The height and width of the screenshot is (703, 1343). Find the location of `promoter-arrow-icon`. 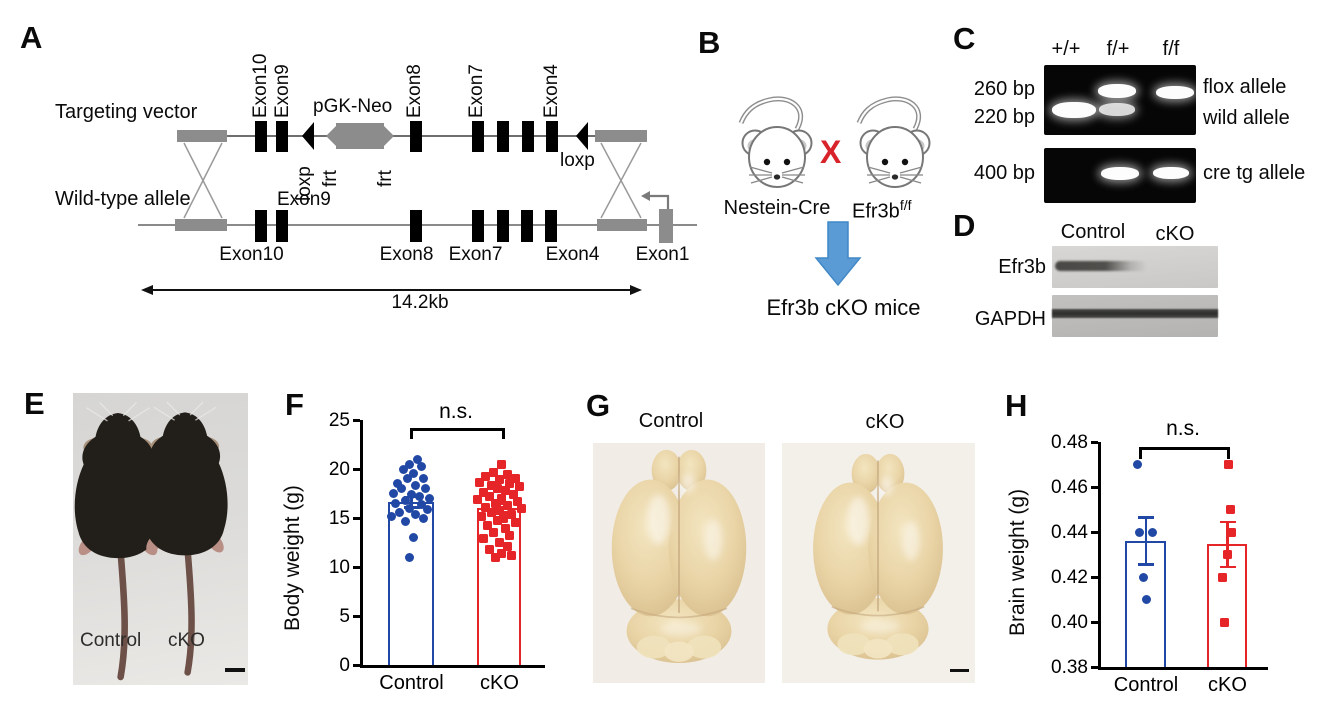

promoter-arrow-icon is located at coordinates (659, 201).